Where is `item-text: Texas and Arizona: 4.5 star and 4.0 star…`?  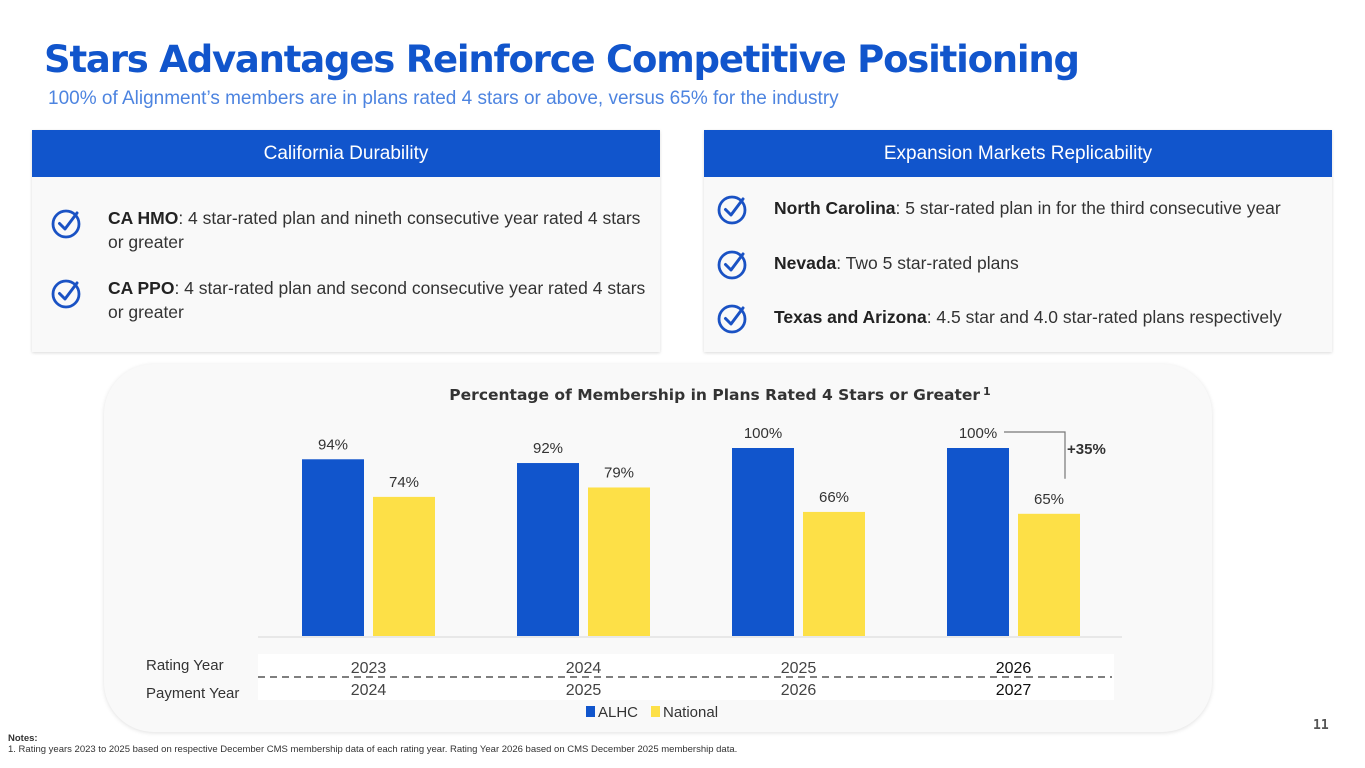 item-text: Texas and Arizona: 4.5 star and 4.0 star… is located at coordinates (1028, 317).